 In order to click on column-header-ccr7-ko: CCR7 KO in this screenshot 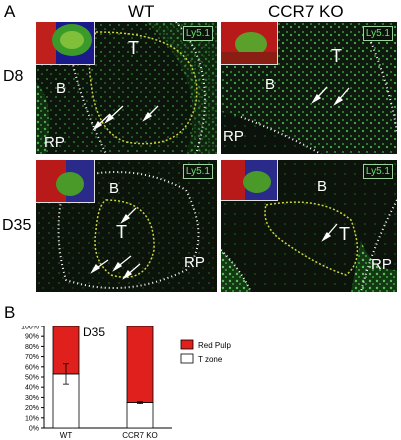, I will do `click(306, 11)`.